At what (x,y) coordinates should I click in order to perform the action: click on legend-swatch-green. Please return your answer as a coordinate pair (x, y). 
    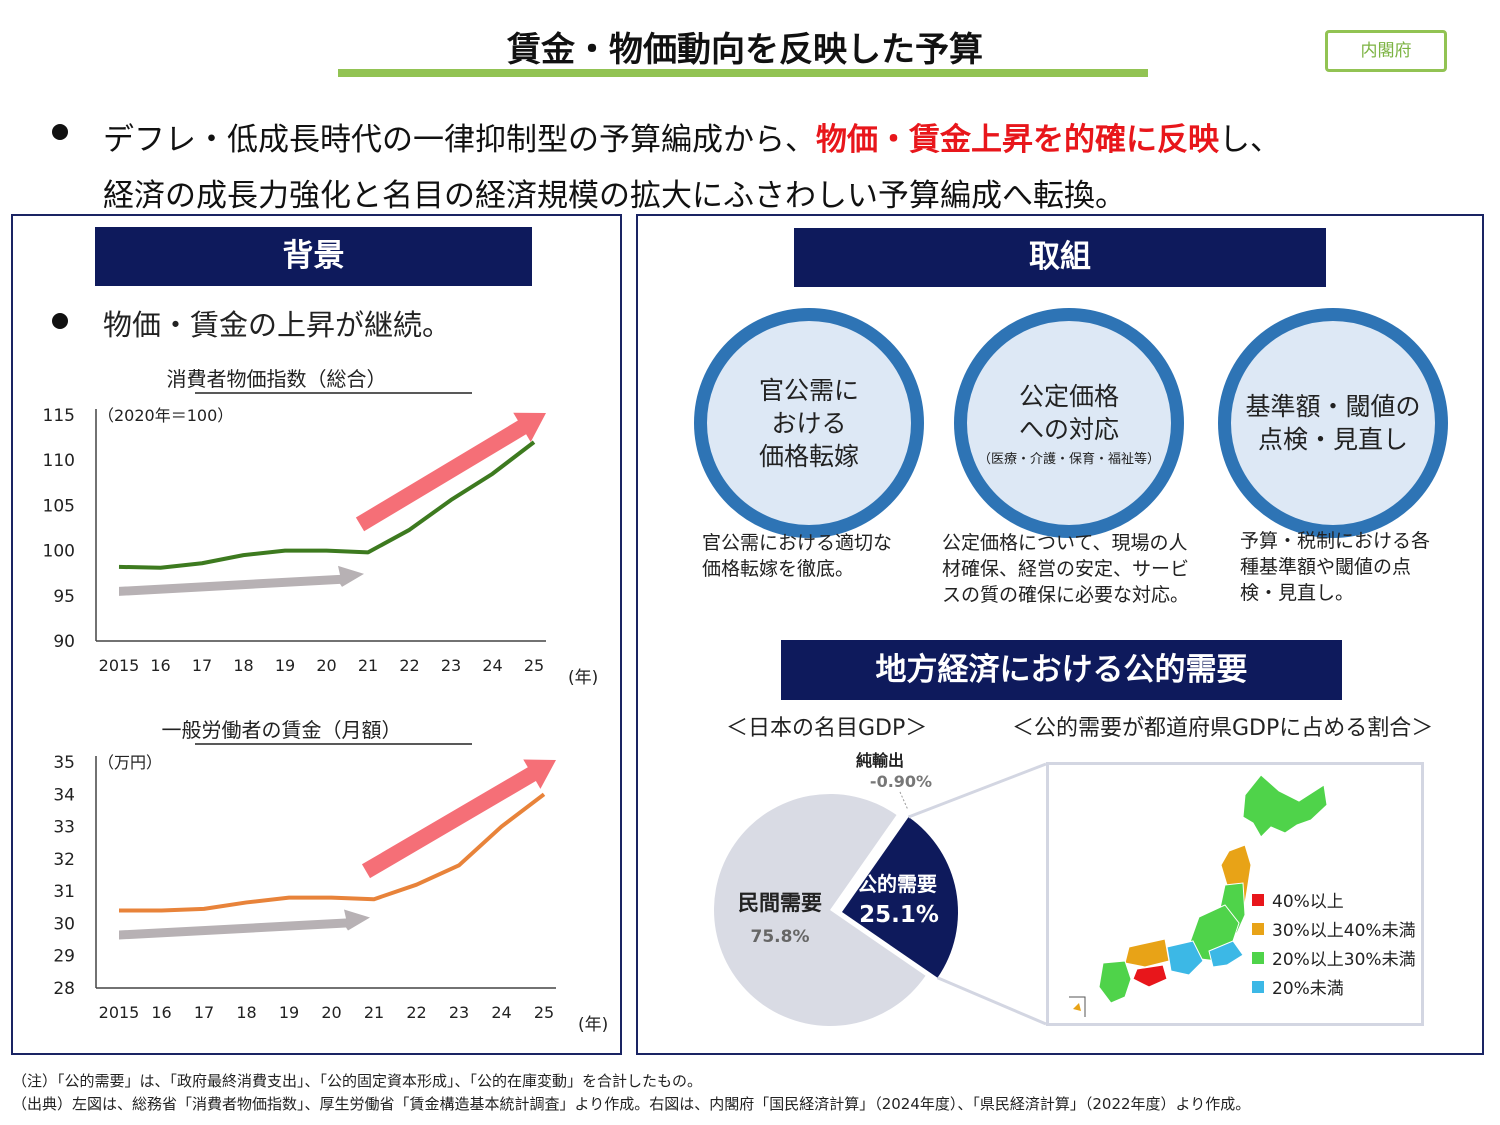
    Looking at the image, I should click on (1258, 957).